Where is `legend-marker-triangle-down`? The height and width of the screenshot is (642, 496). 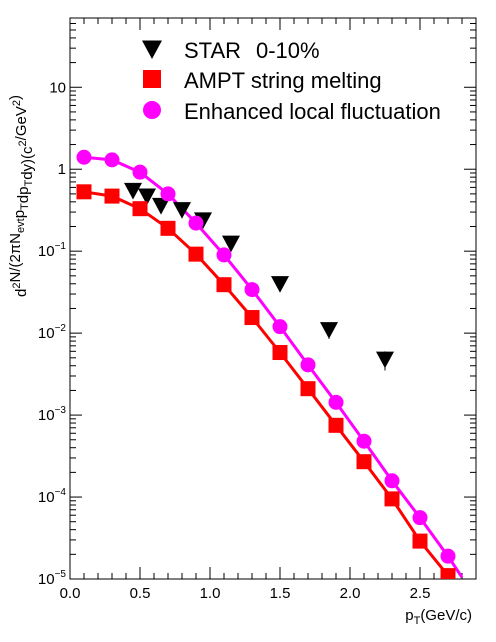 legend-marker-triangle-down is located at coordinates (152, 49).